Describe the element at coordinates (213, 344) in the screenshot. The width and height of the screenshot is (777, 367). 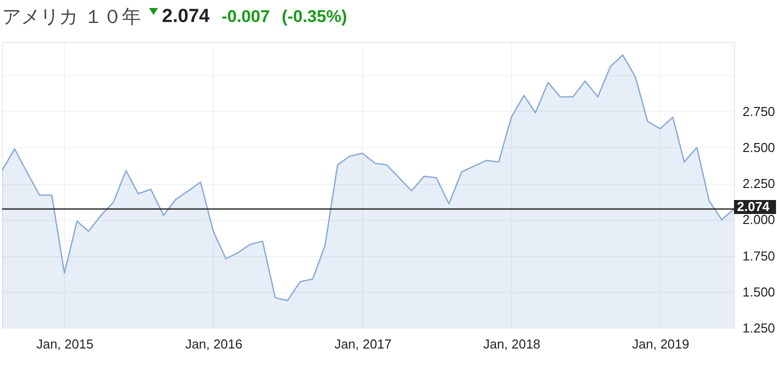
I see `x-tick-label: Jan, 2016` at that location.